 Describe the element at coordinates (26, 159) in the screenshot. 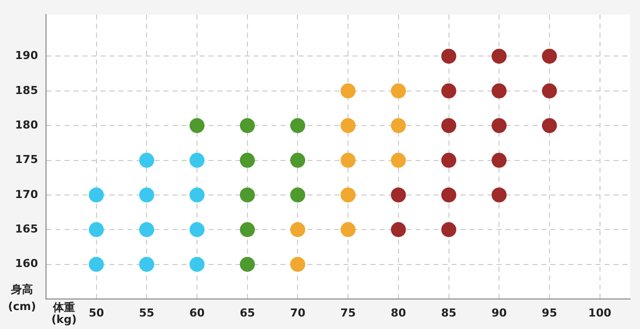

I see `y-tick-label: 175` at that location.